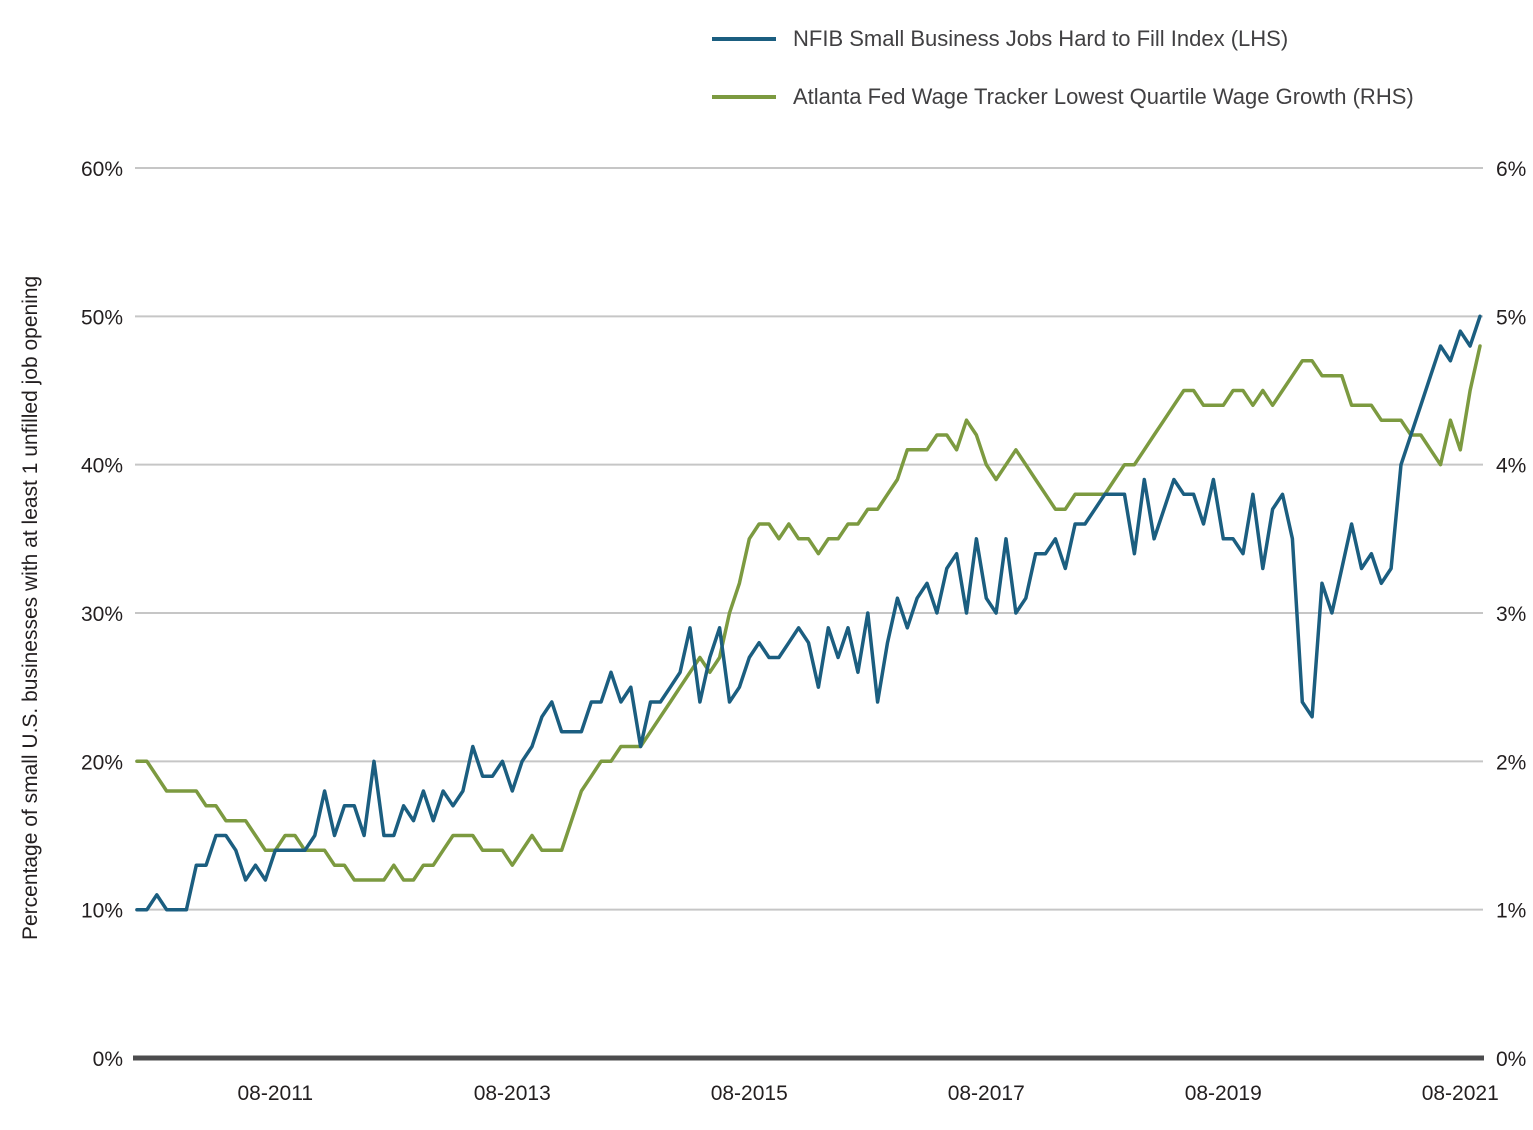 This screenshot has width=1533, height=1130. Describe the element at coordinates (744, 39) in the screenshot. I see `legend-line-swatch-nfib` at that location.